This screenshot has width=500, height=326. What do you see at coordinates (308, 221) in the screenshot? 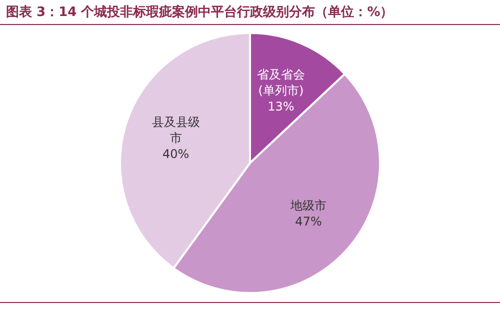
I see `data-label: 47%` at bounding box center [308, 221].